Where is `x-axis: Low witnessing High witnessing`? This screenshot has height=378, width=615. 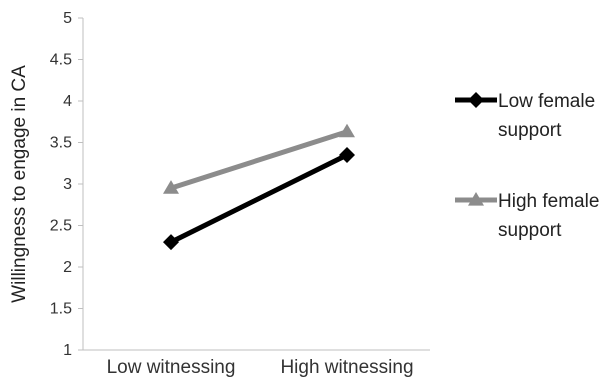
x-axis: Low witnessing High witnessing is located at coordinates (256, 363).